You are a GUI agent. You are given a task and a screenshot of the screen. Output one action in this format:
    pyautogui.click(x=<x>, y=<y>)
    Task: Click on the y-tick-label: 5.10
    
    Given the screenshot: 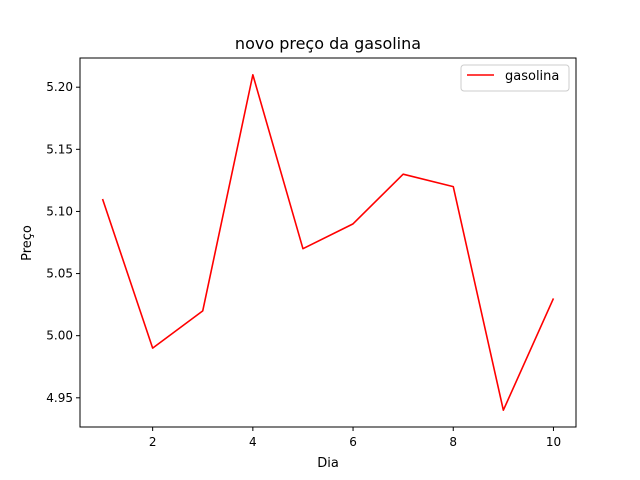 What is the action you would take?
    pyautogui.click(x=59, y=211)
    